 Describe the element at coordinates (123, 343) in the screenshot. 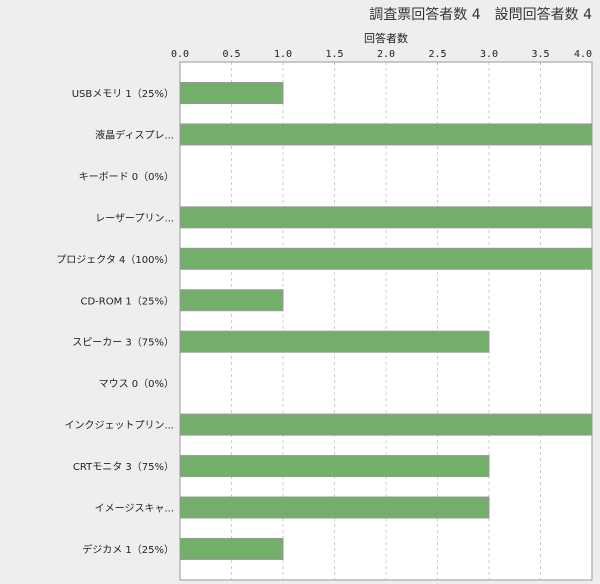

I see `category-label: スピーカー 3（75%）` at that location.